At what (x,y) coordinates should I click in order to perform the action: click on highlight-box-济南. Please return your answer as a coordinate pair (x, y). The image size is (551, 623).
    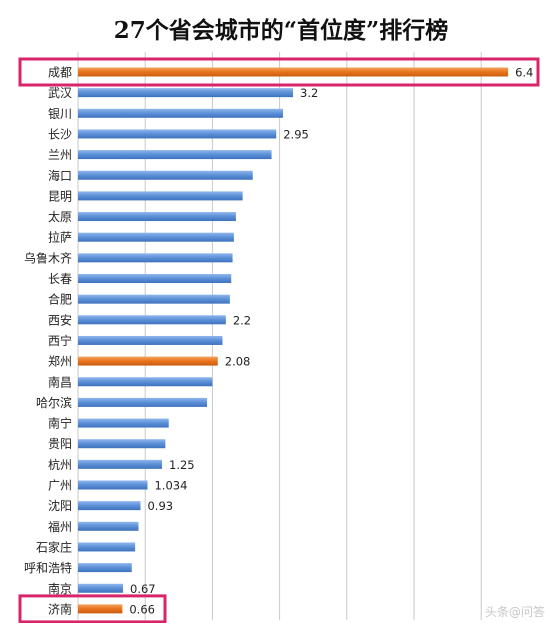
    Looking at the image, I should click on (92, 608).